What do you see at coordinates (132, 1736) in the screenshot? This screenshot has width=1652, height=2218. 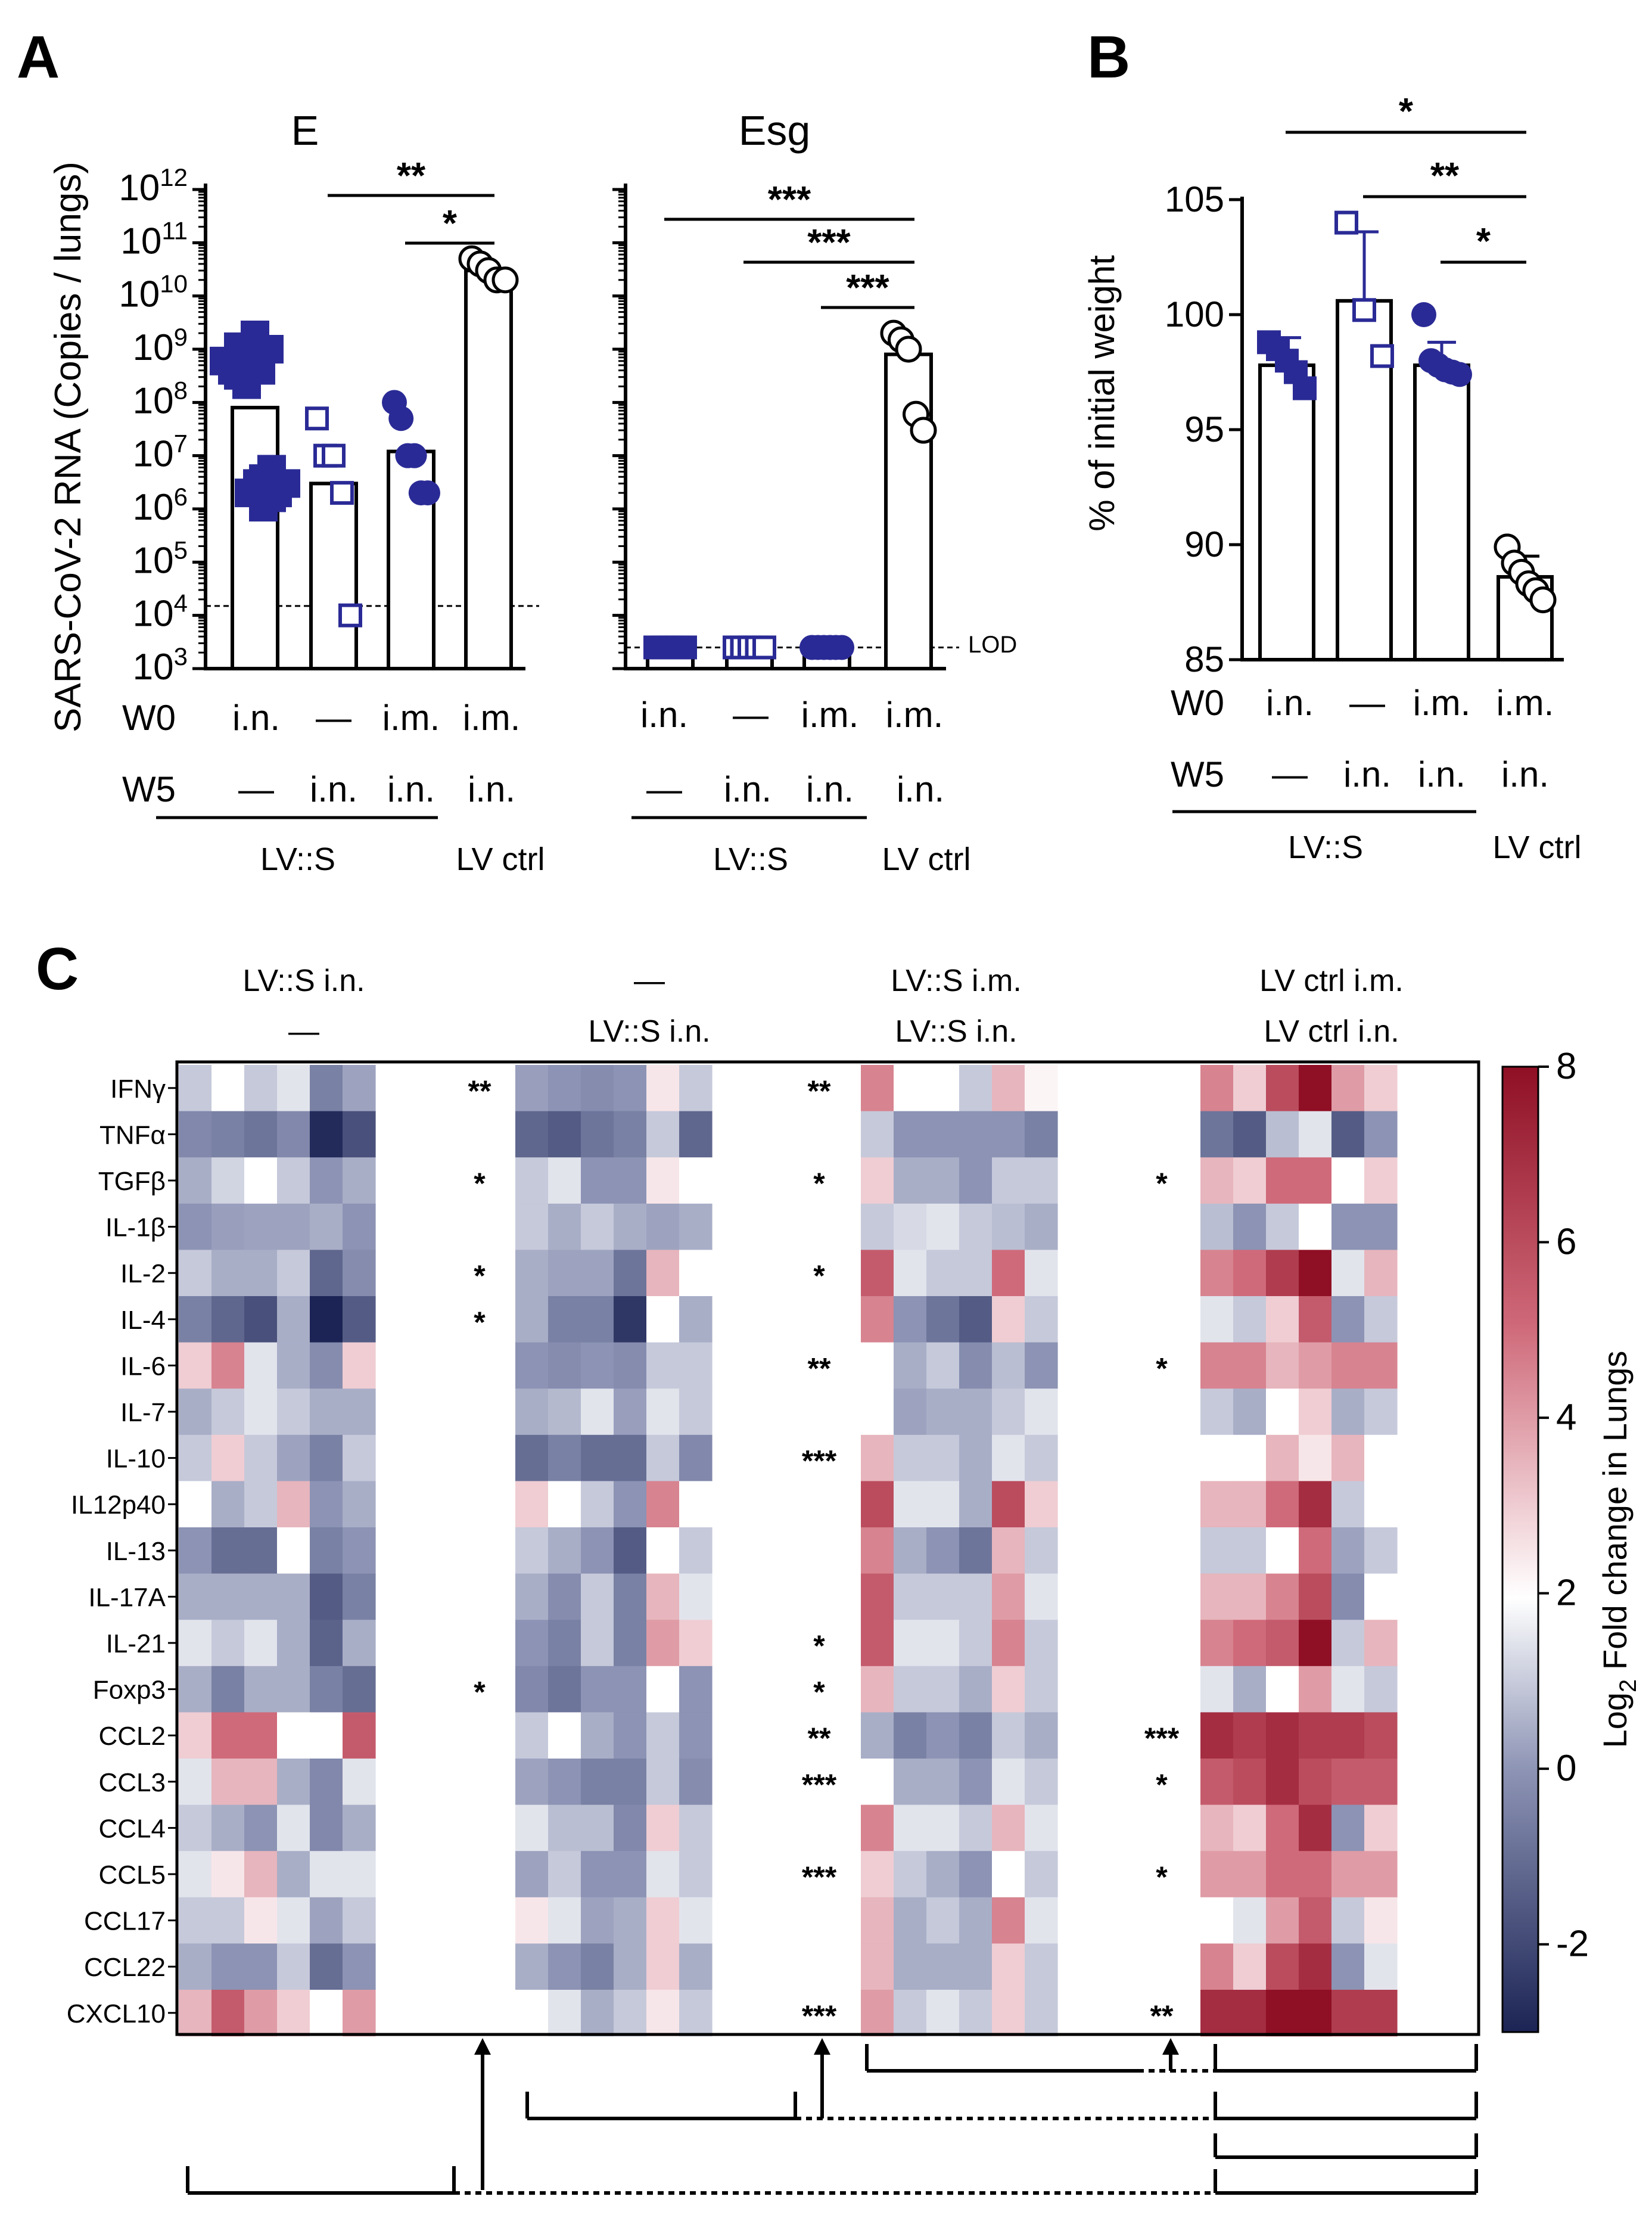 I see `row-label: CCL2` at bounding box center [132, 1736].